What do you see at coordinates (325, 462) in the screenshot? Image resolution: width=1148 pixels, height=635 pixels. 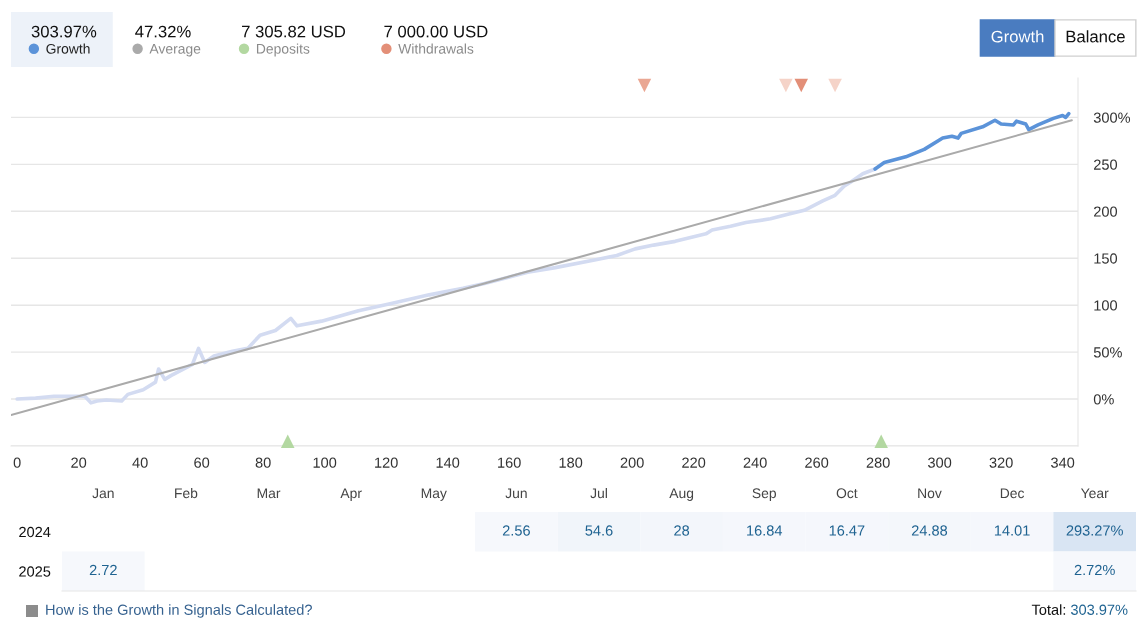 I see `x-tick-label: 100` at bounding box center [325, 462].